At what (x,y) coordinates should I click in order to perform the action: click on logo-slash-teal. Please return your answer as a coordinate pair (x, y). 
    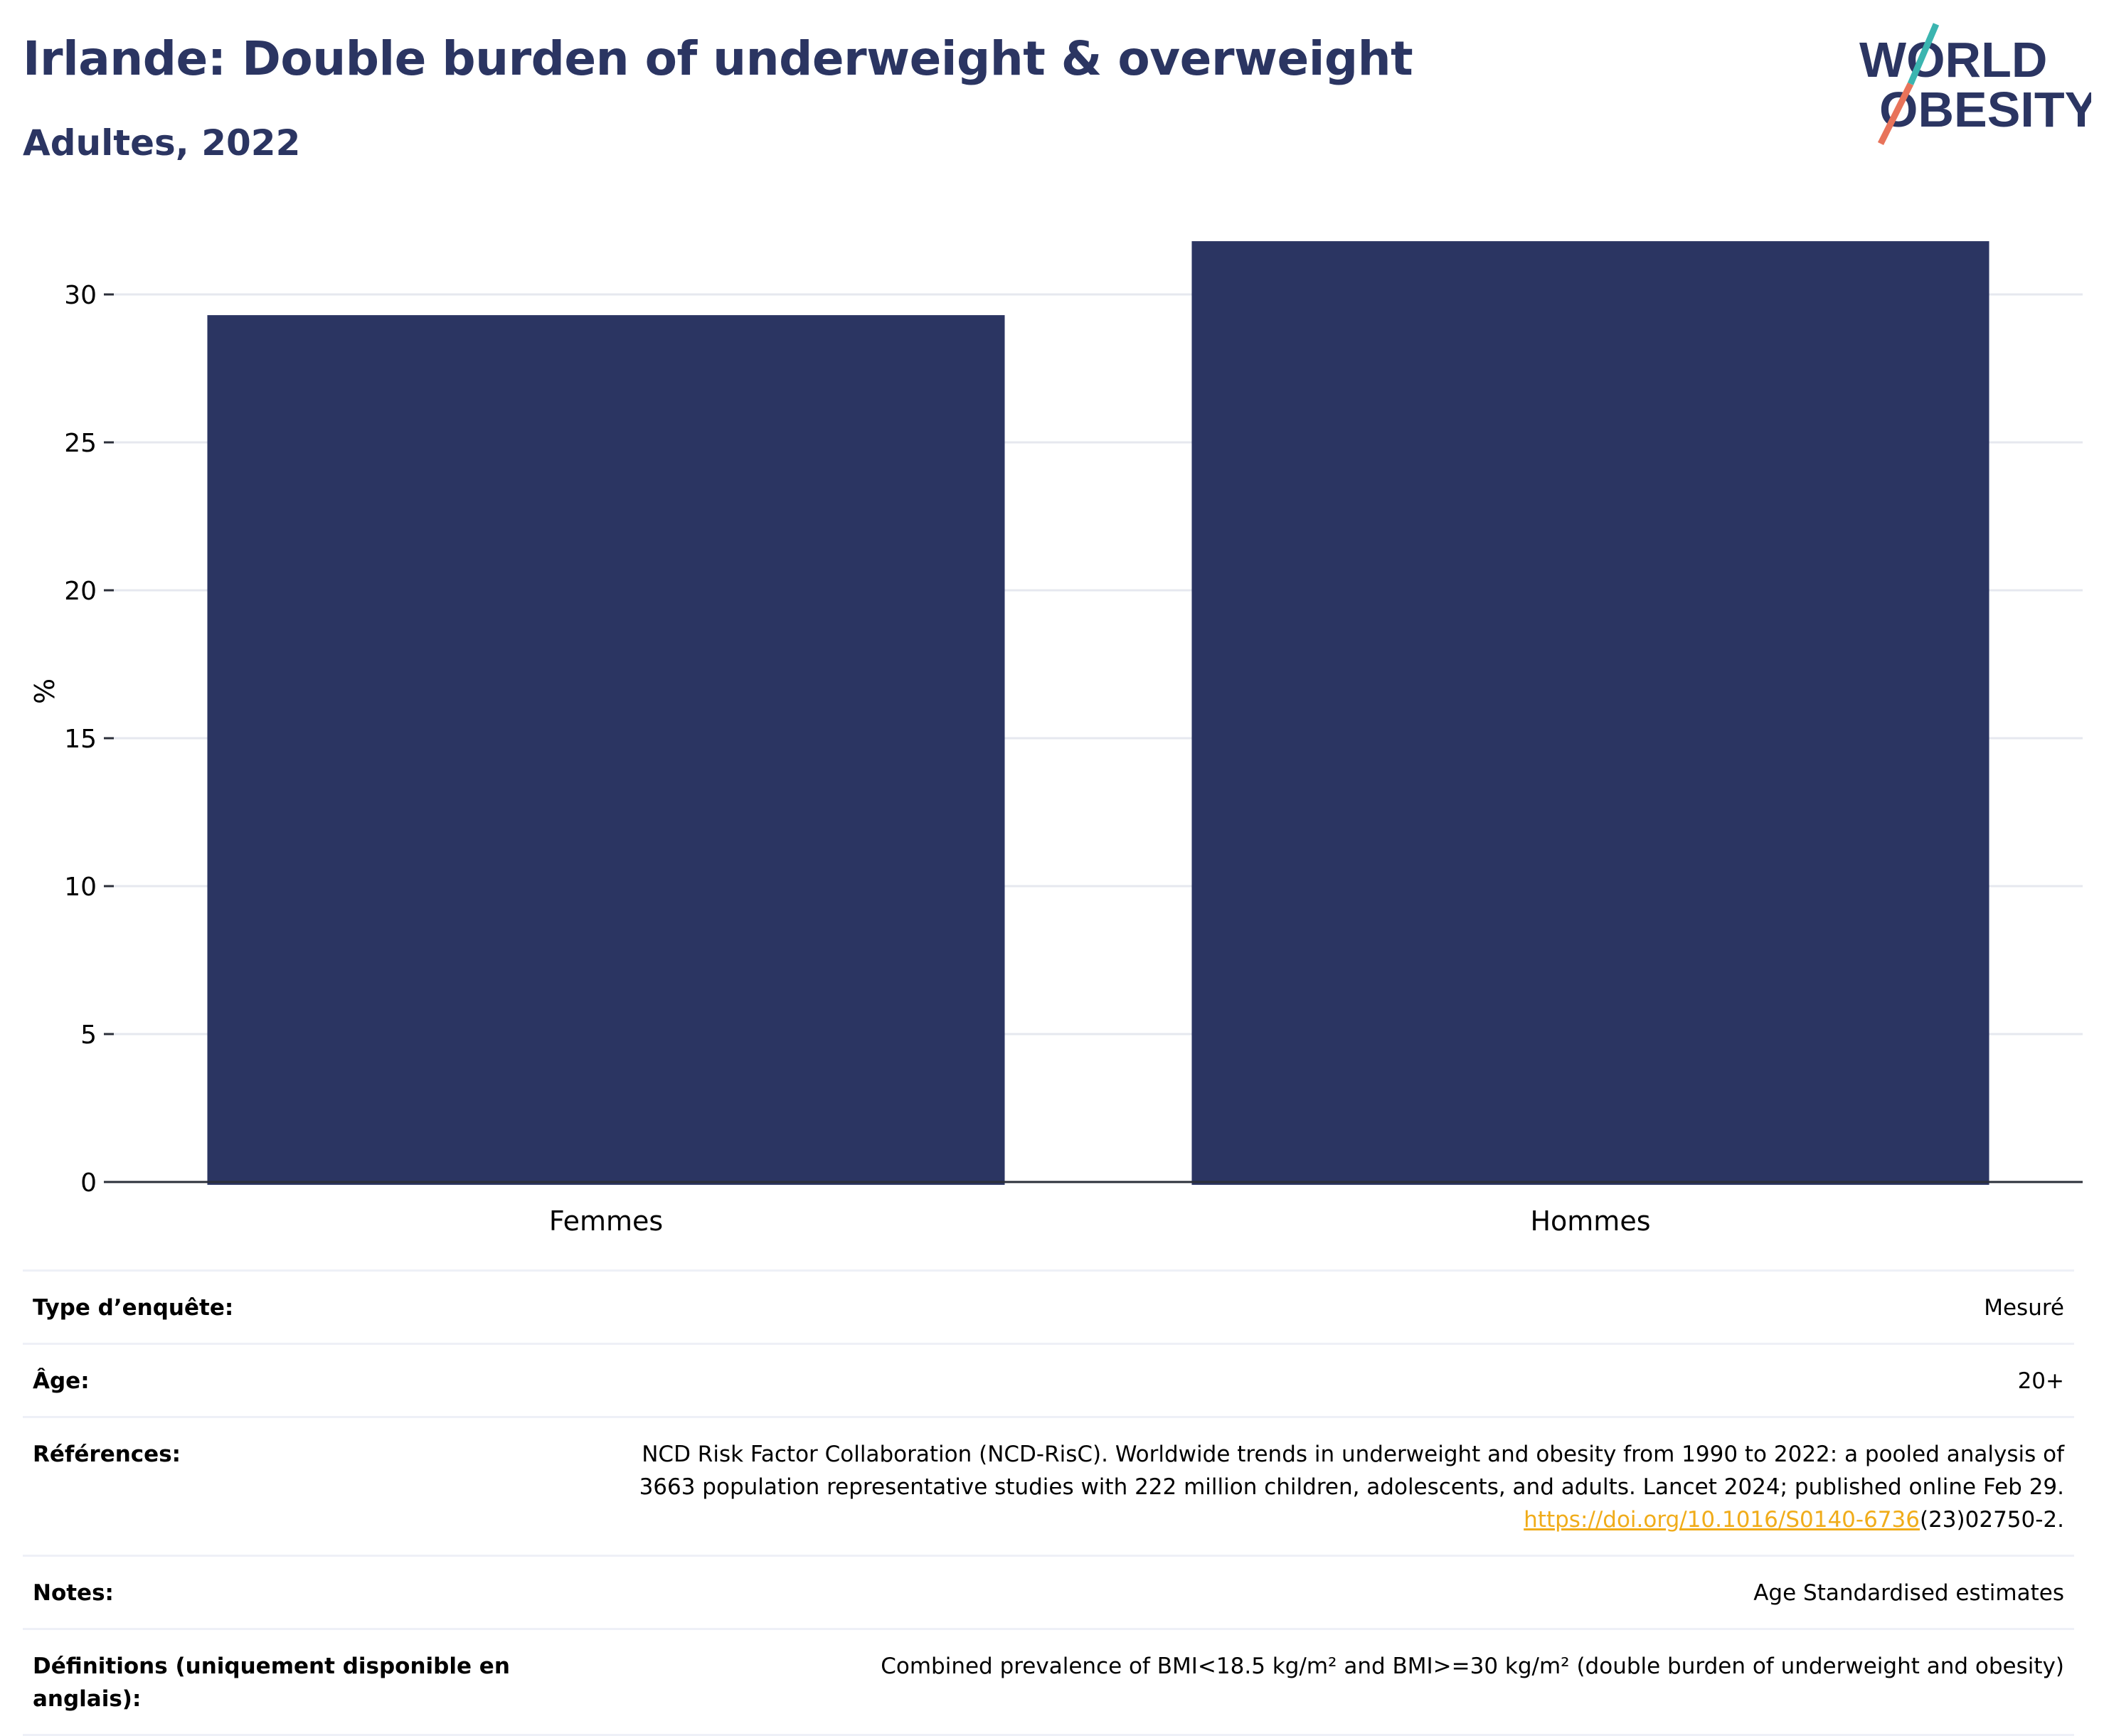
    Looking at the image, I should click on (1923, 54).